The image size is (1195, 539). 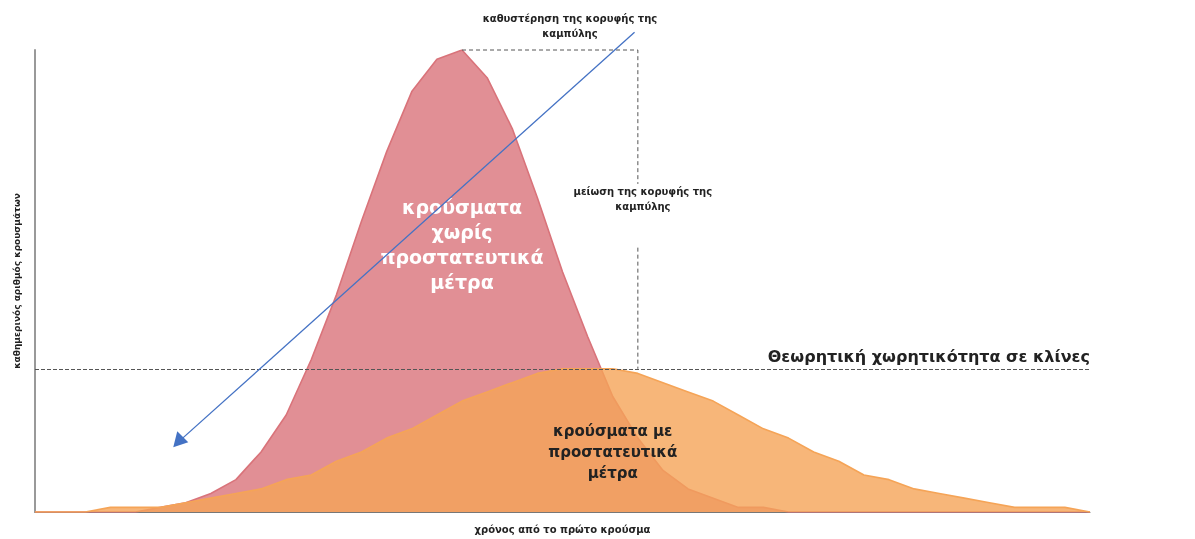 I want to click on series-label: κρούσματα με προστατευτικά μέτρα, so click(x=613, y=451).